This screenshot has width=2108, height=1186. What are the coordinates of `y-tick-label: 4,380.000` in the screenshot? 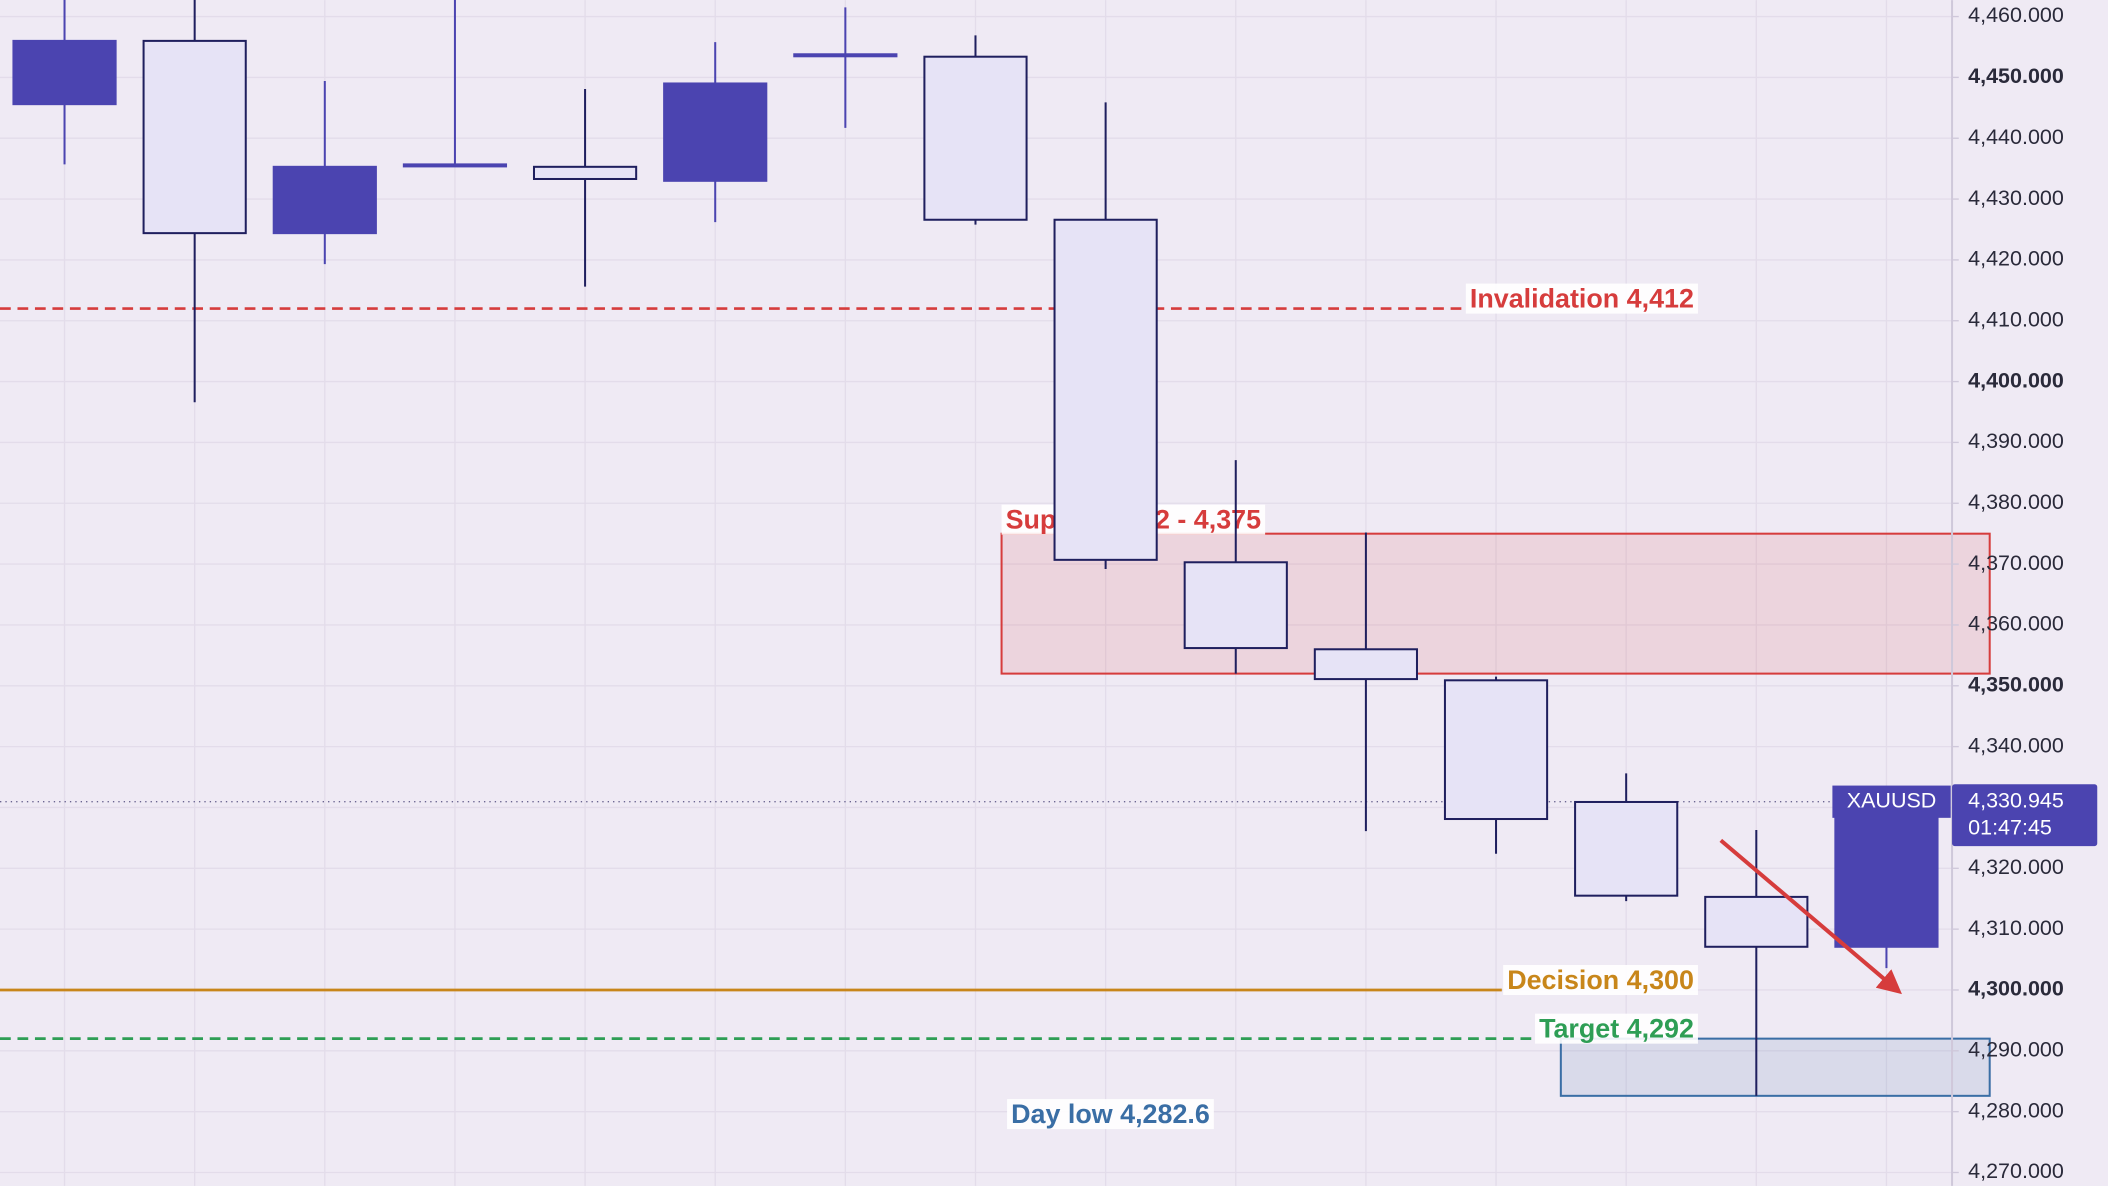 It's located at (2016, 502).